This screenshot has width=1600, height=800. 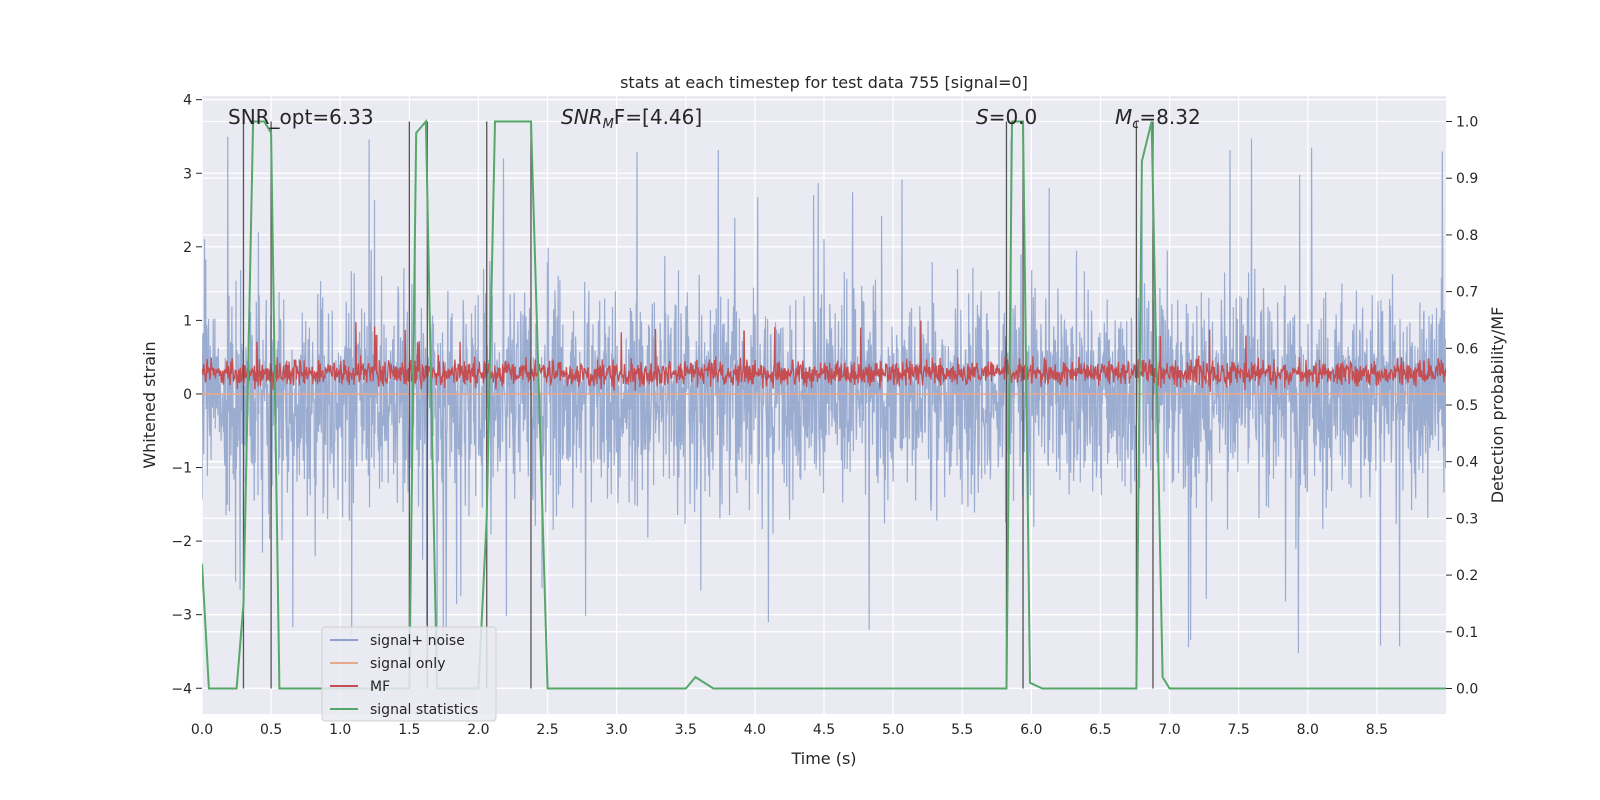 What do you see at coordinates (1169, 730) in the screenshot?
I see `x-tick-label-14: 7.0` at bounding box center [1169, 730].